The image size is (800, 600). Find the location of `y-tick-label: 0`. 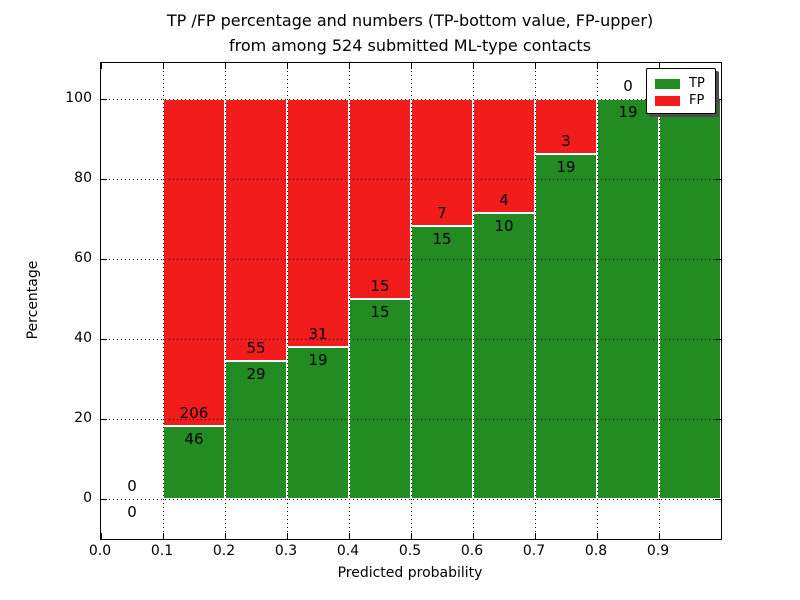

y-tick-label: 0 is located at coordinates (87, 498).